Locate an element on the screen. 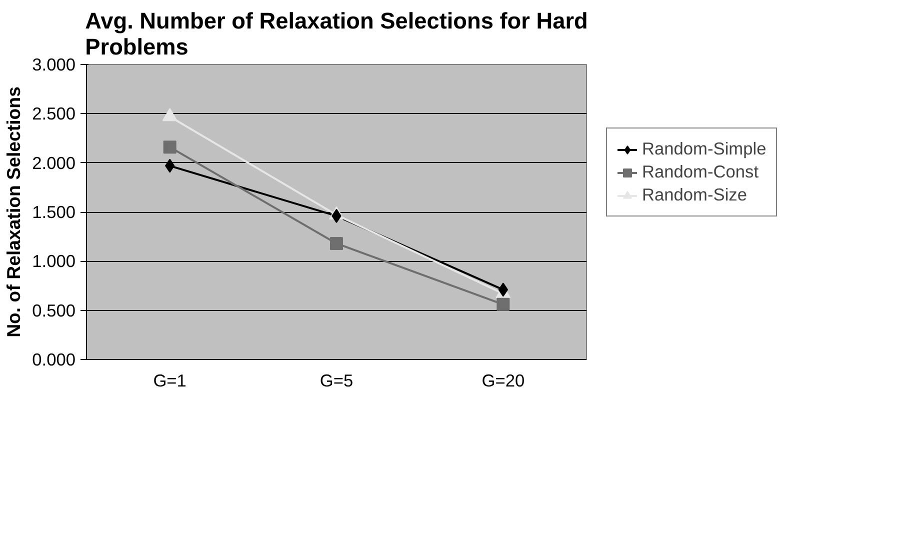 The image size is (922, 545). legend-label: Random-Const is located at coordinates (700, 172).